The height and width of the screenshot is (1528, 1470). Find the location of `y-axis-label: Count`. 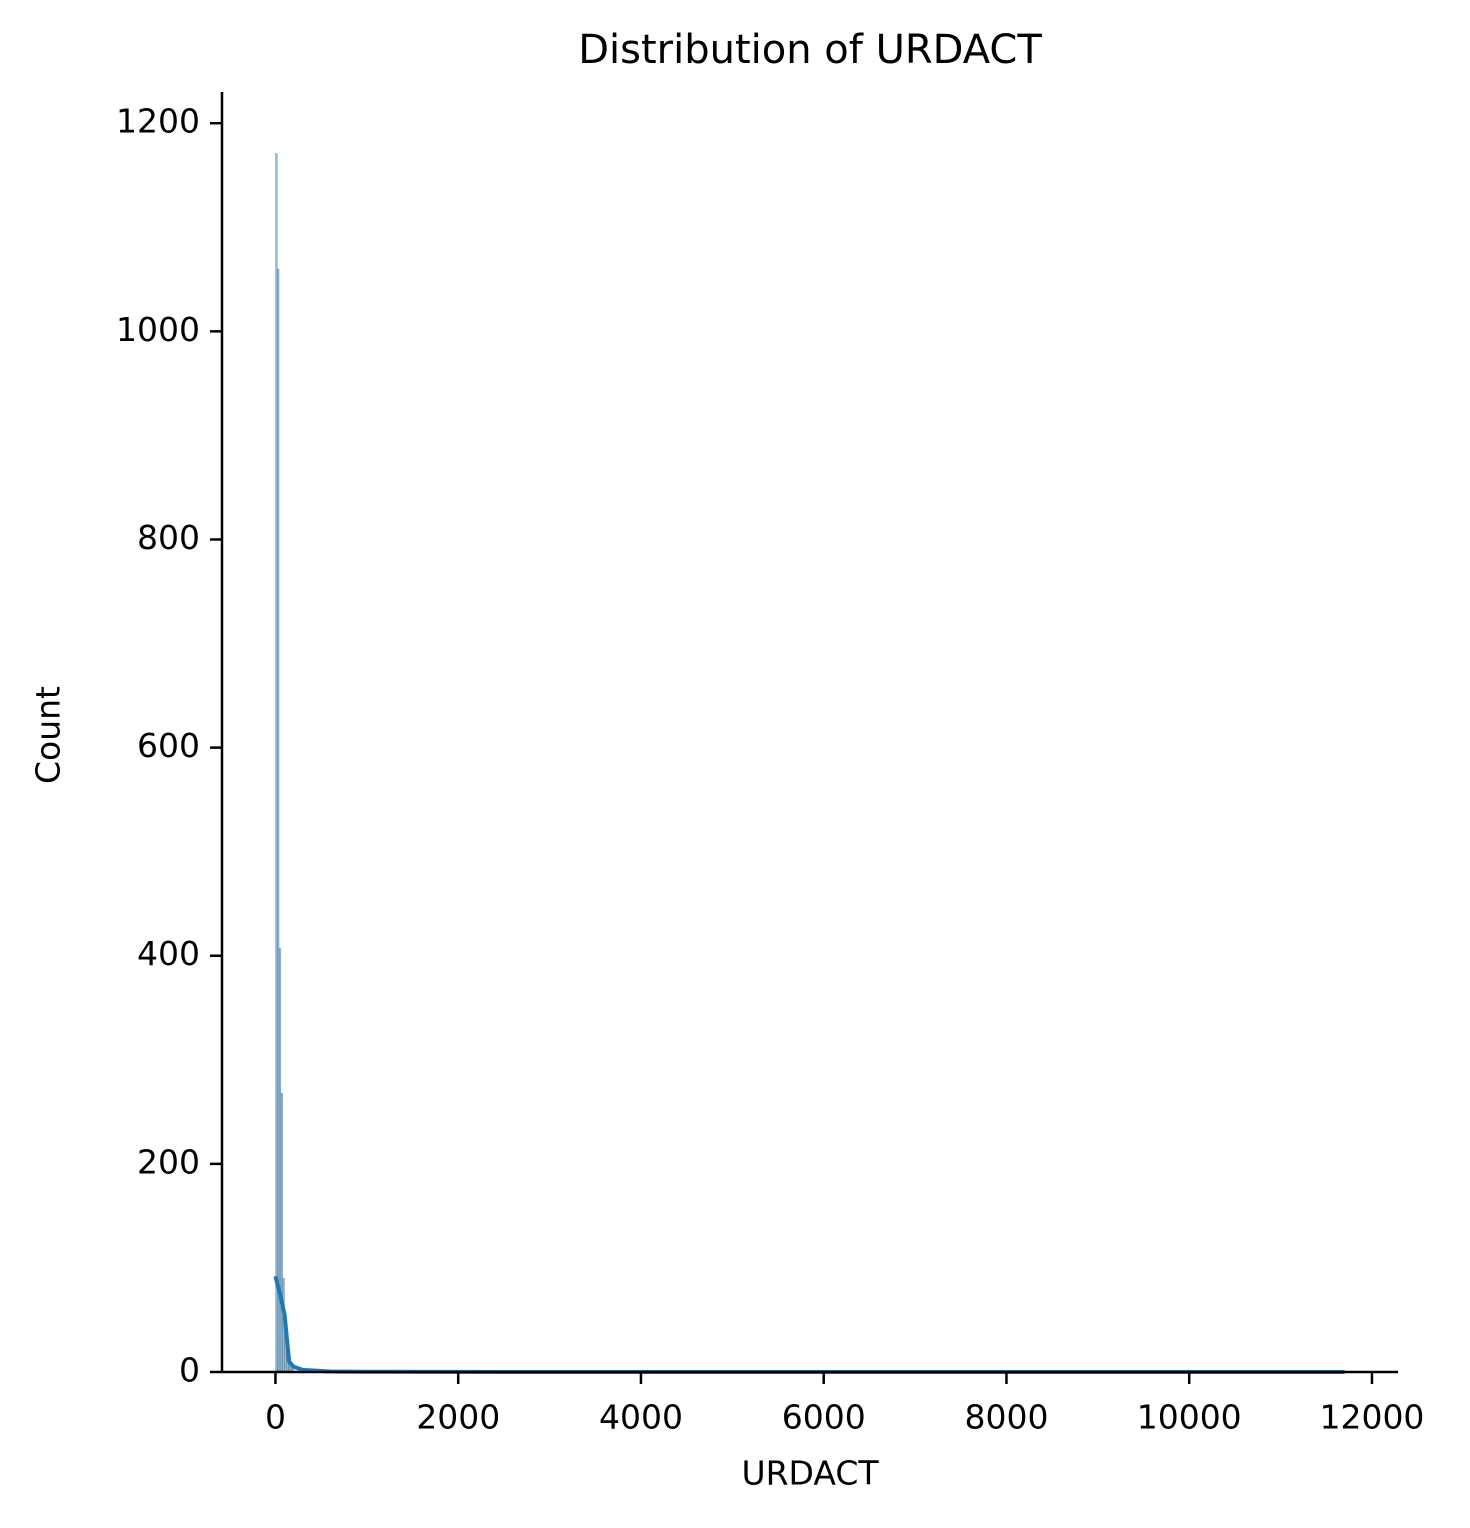

y-axis-label: Count is located at coordinates (48, 735).